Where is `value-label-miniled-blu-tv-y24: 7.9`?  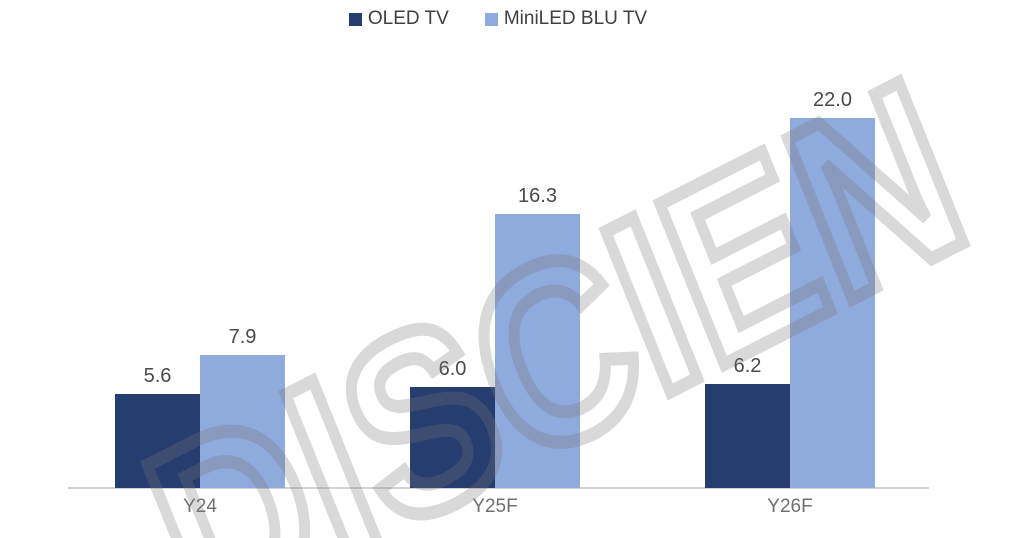 value-label-miniled-blu-tv-y24: 7.9 is located at coordinates (242, 337).